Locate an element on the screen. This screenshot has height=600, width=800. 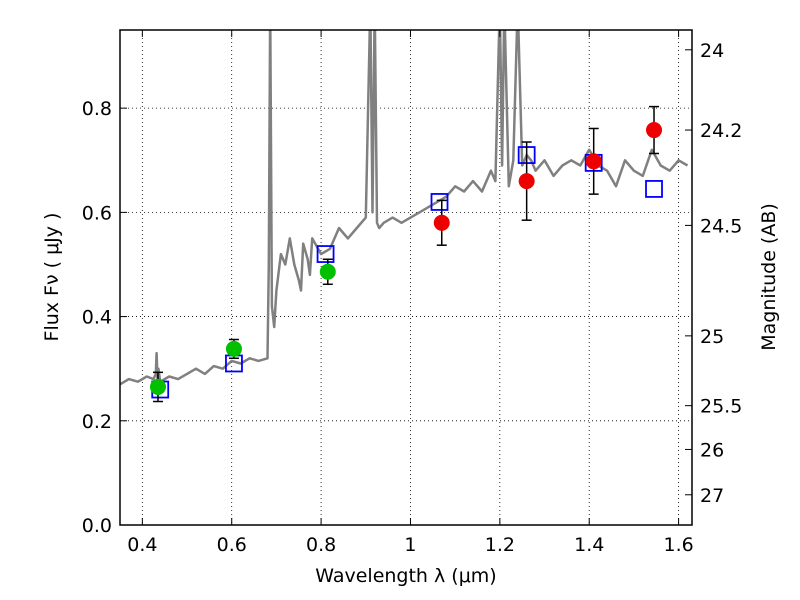
y2-tick-label: 24.5 is located at coordinates (721, 226).